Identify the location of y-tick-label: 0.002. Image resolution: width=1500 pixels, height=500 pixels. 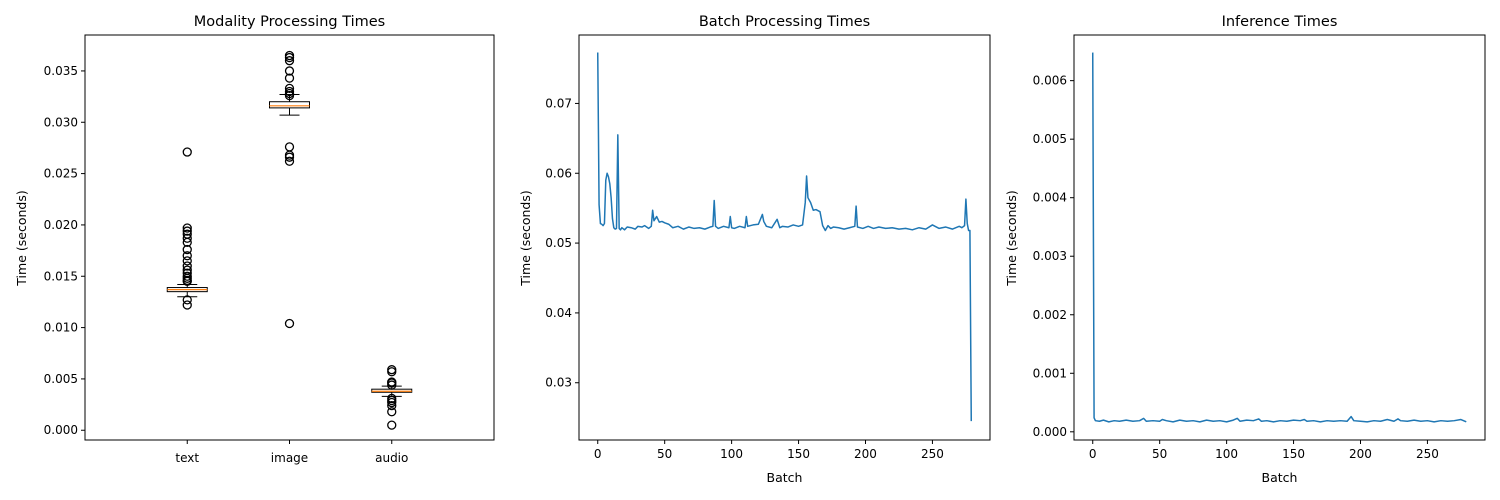
(1050, 315).